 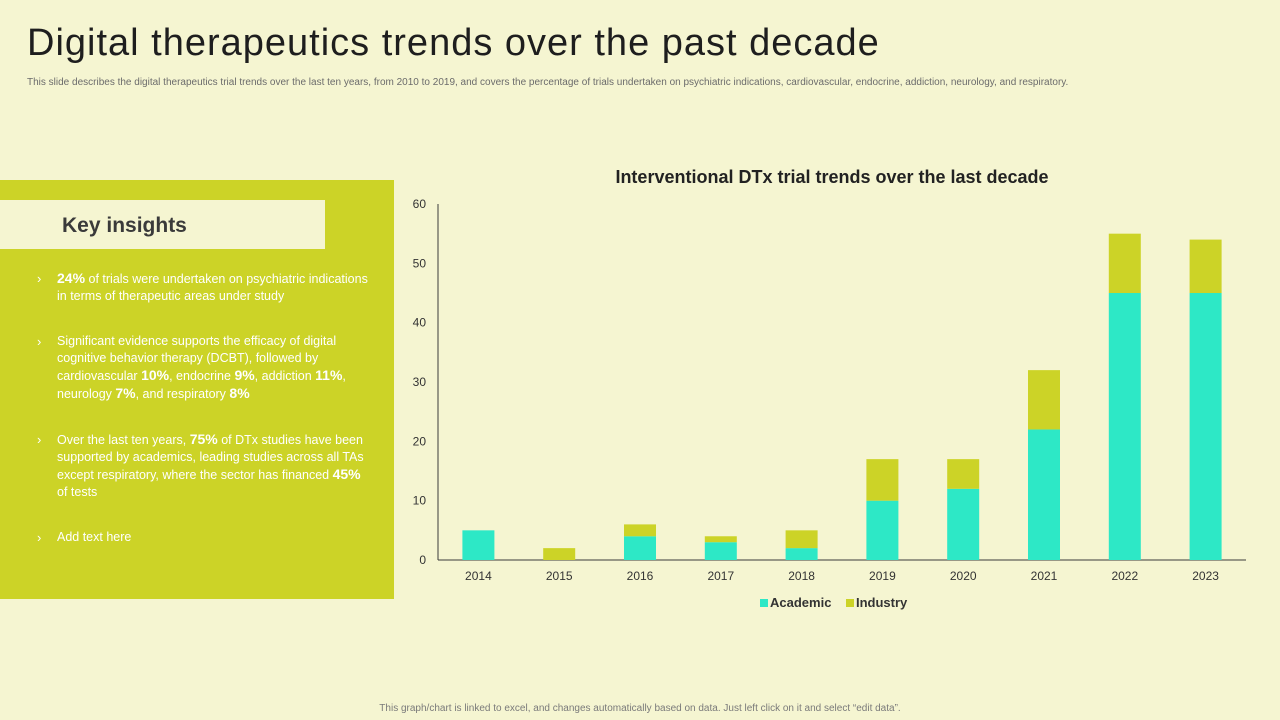 I want to click on insight-highlight-value: 10%, so click(x=155, y=375).